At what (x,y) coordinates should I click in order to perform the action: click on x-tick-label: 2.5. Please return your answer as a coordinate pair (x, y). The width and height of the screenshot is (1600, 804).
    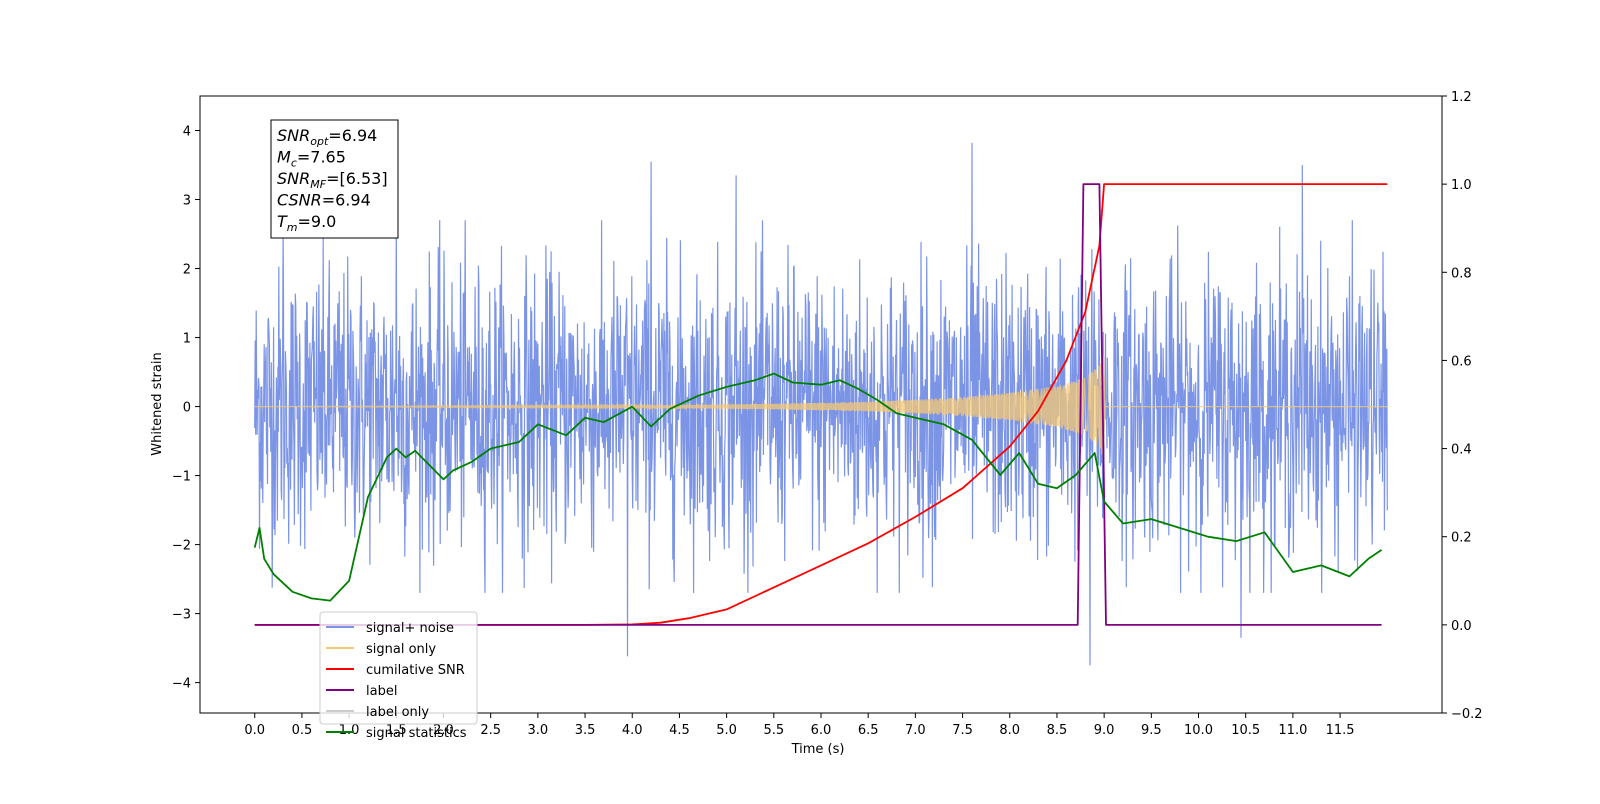
    Looking at the image, I should click on (490, 730).